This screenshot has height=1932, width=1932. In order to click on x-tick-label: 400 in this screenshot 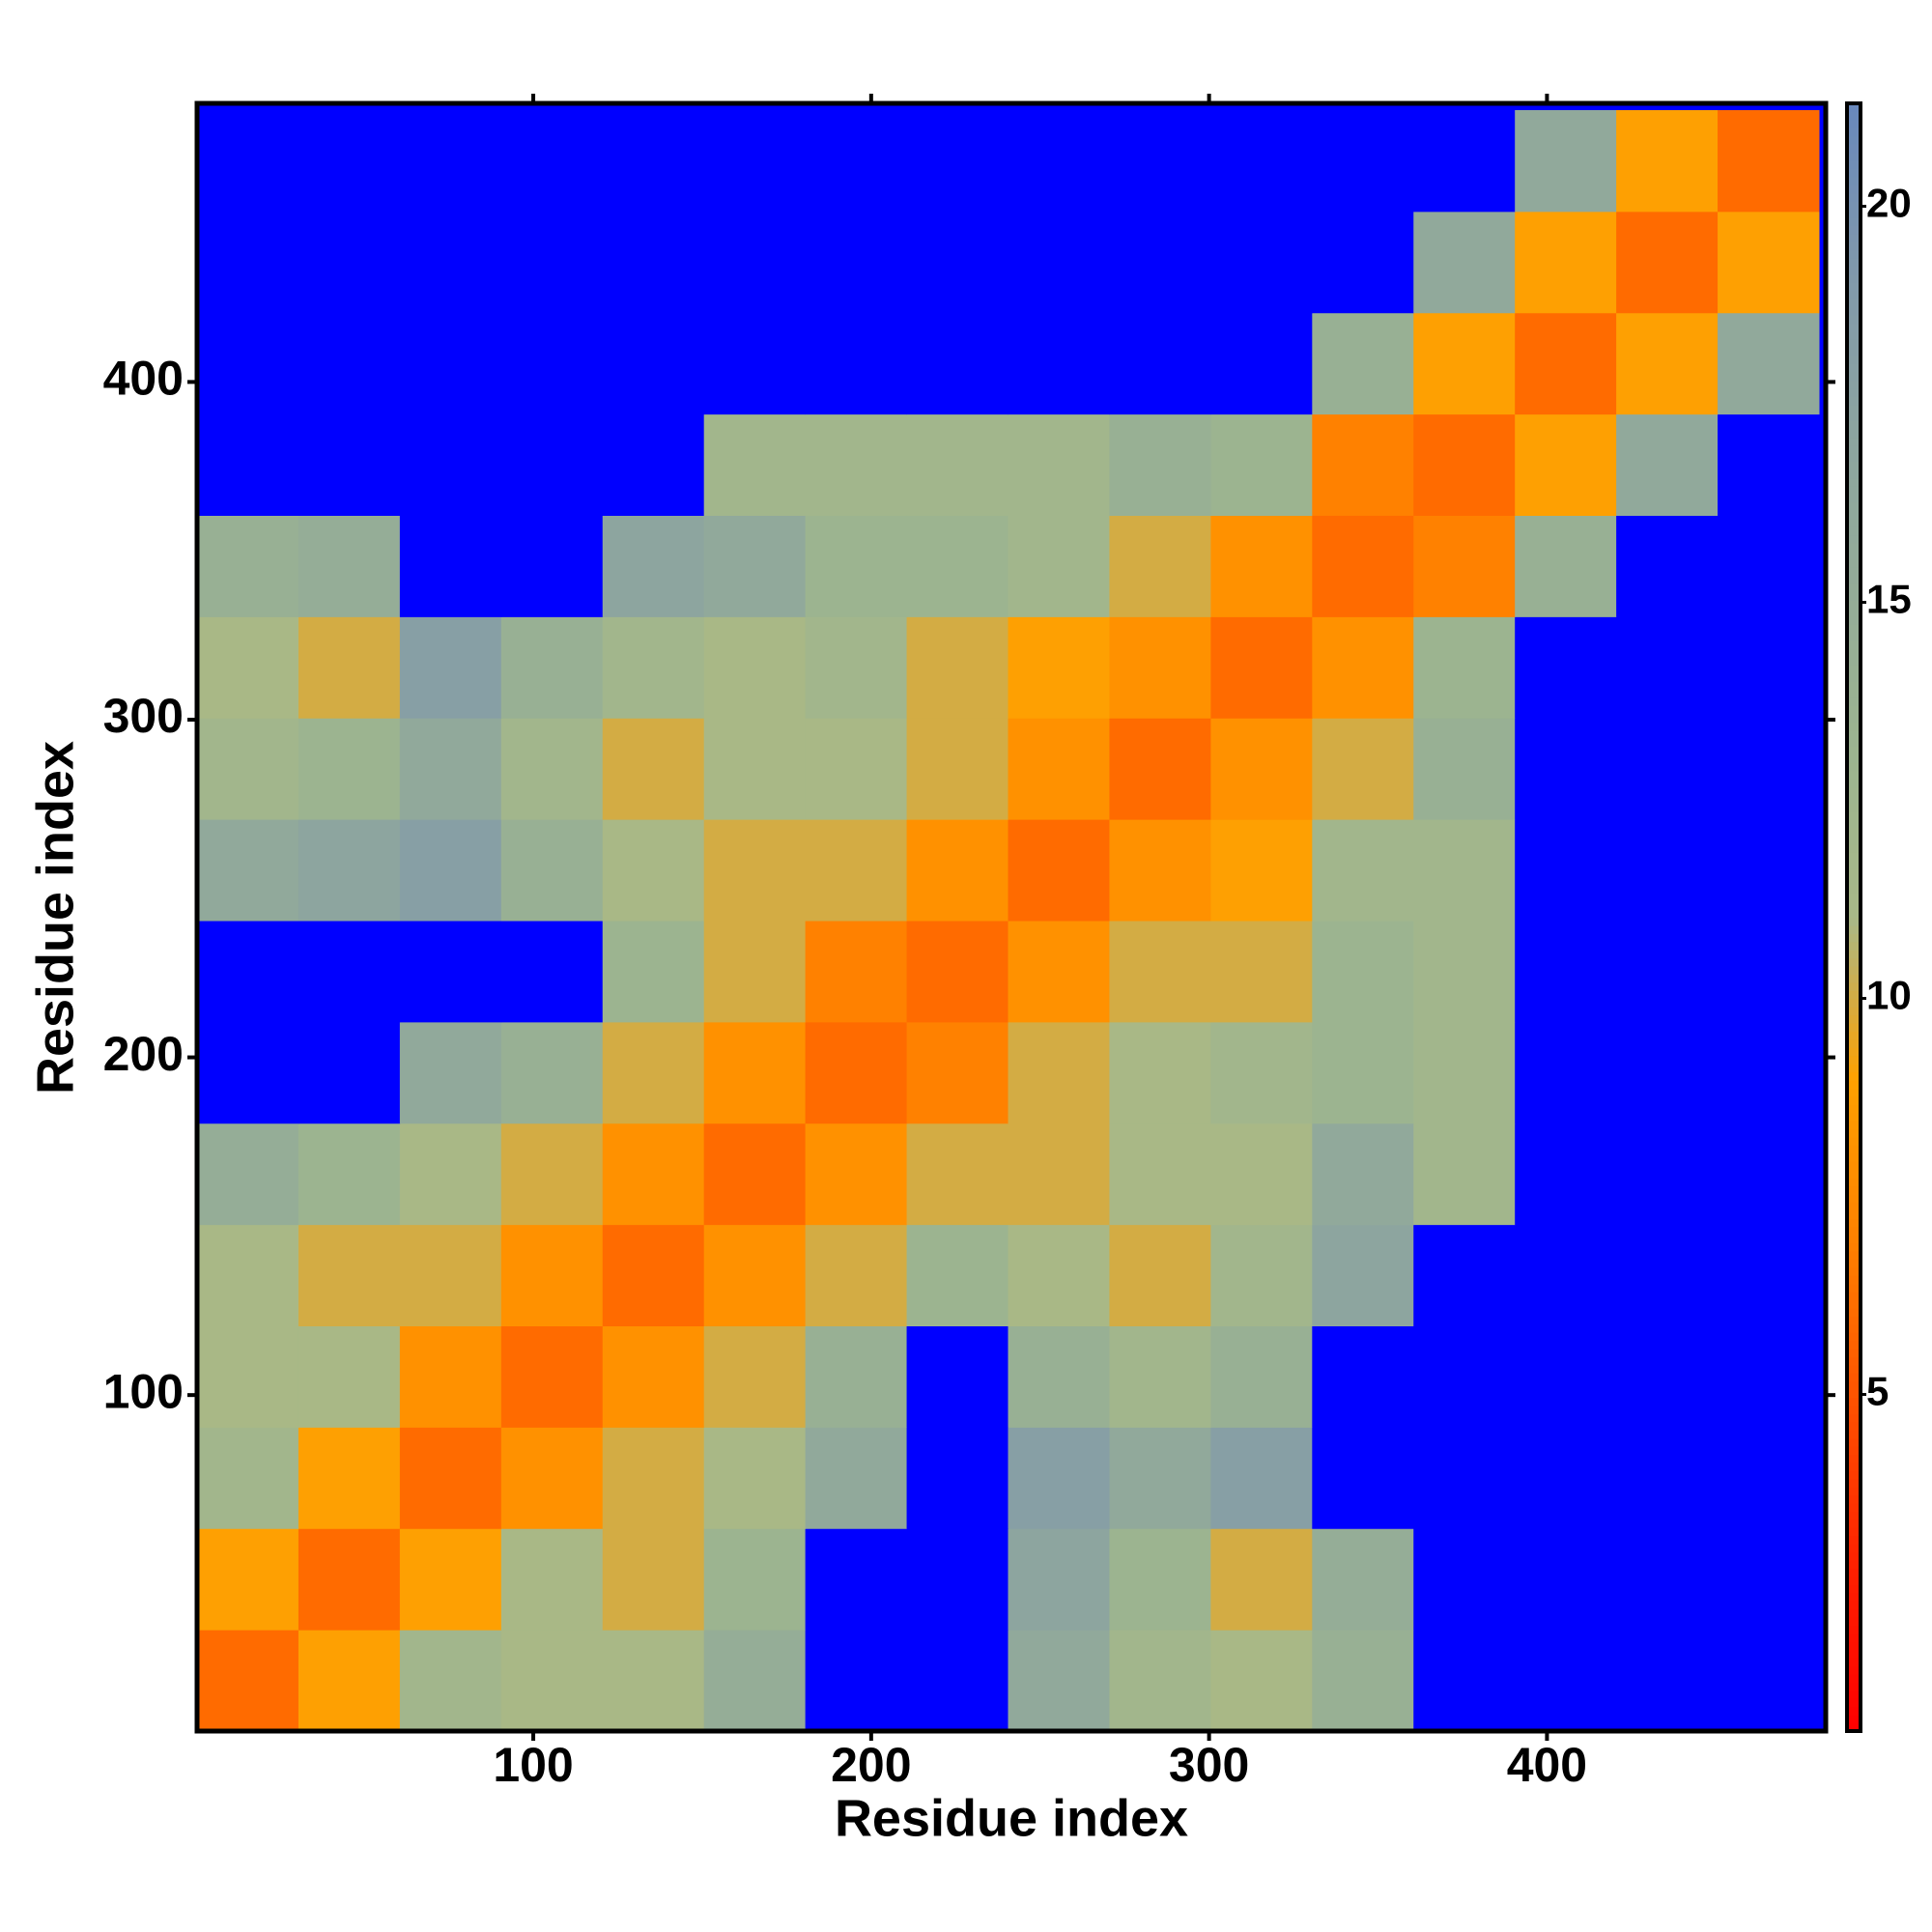, I will do `click(1547, 1765)`.